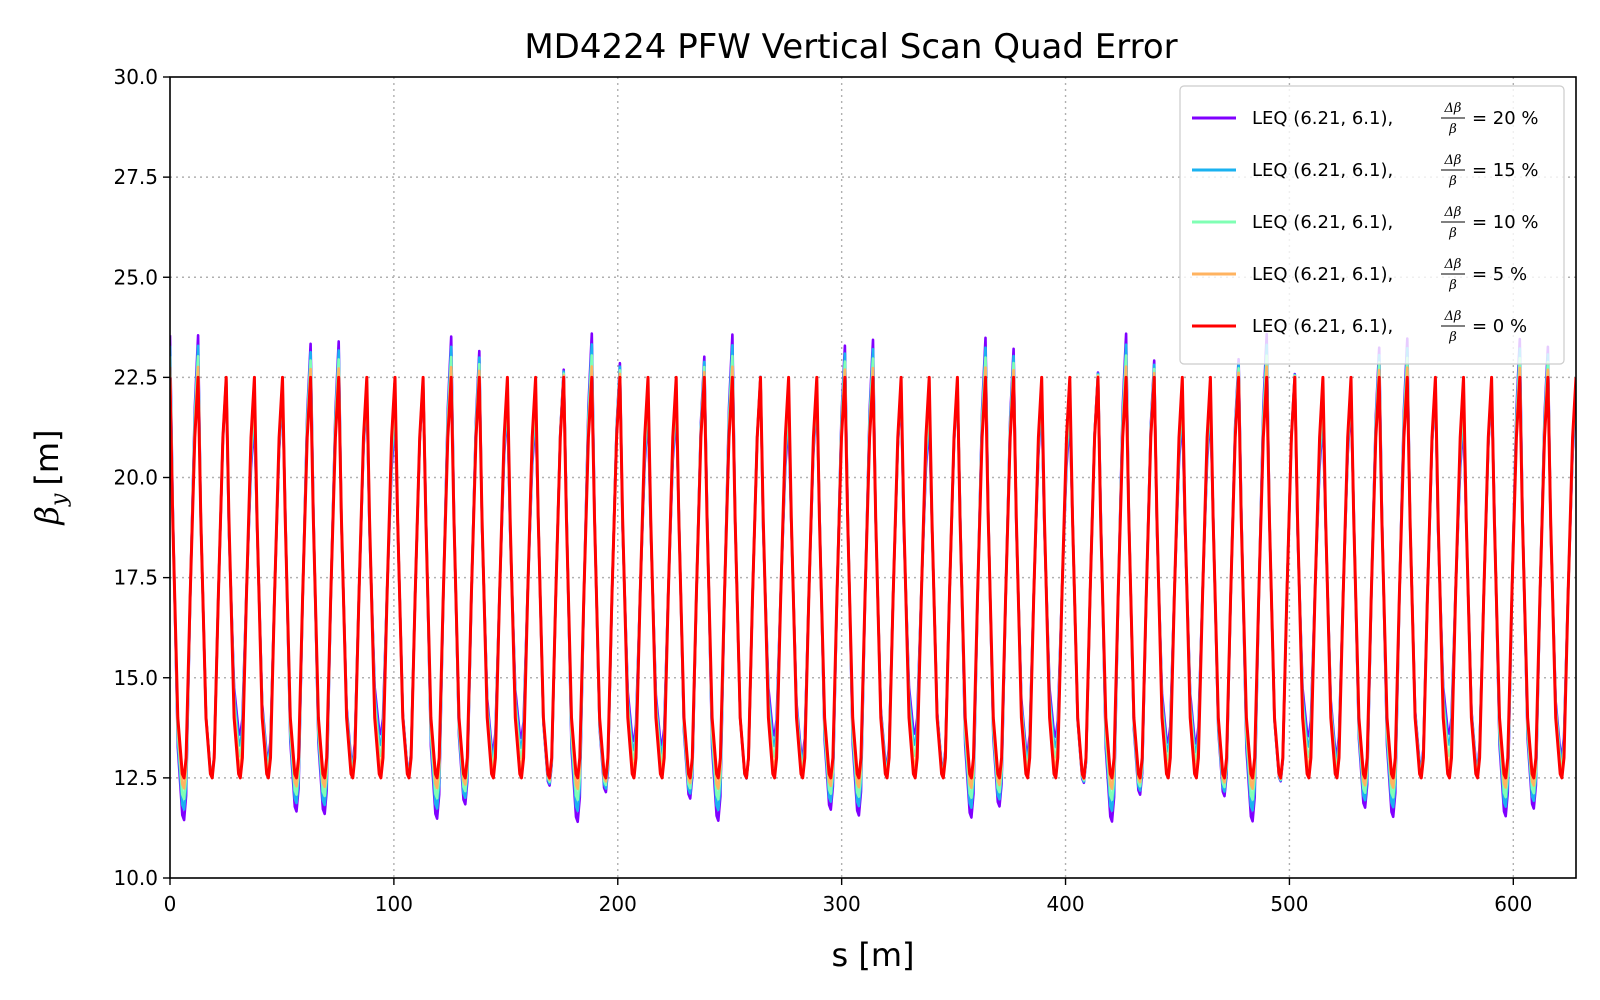 This screenshot has width=1600, height=1000. Describe the element at coordinates (1499, 326) in the screenshot. I see `legend-label-suffix: = 0 %` at that location.